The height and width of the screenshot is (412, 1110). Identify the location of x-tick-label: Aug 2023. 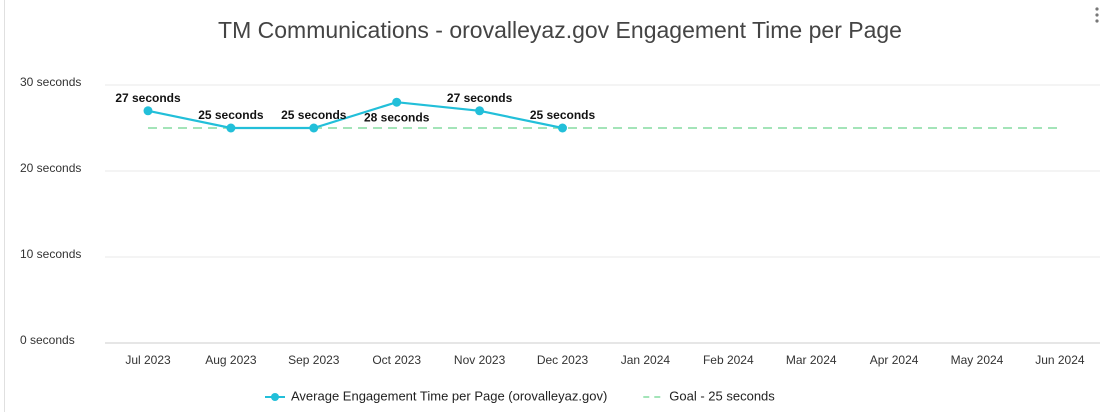
(231, 360).